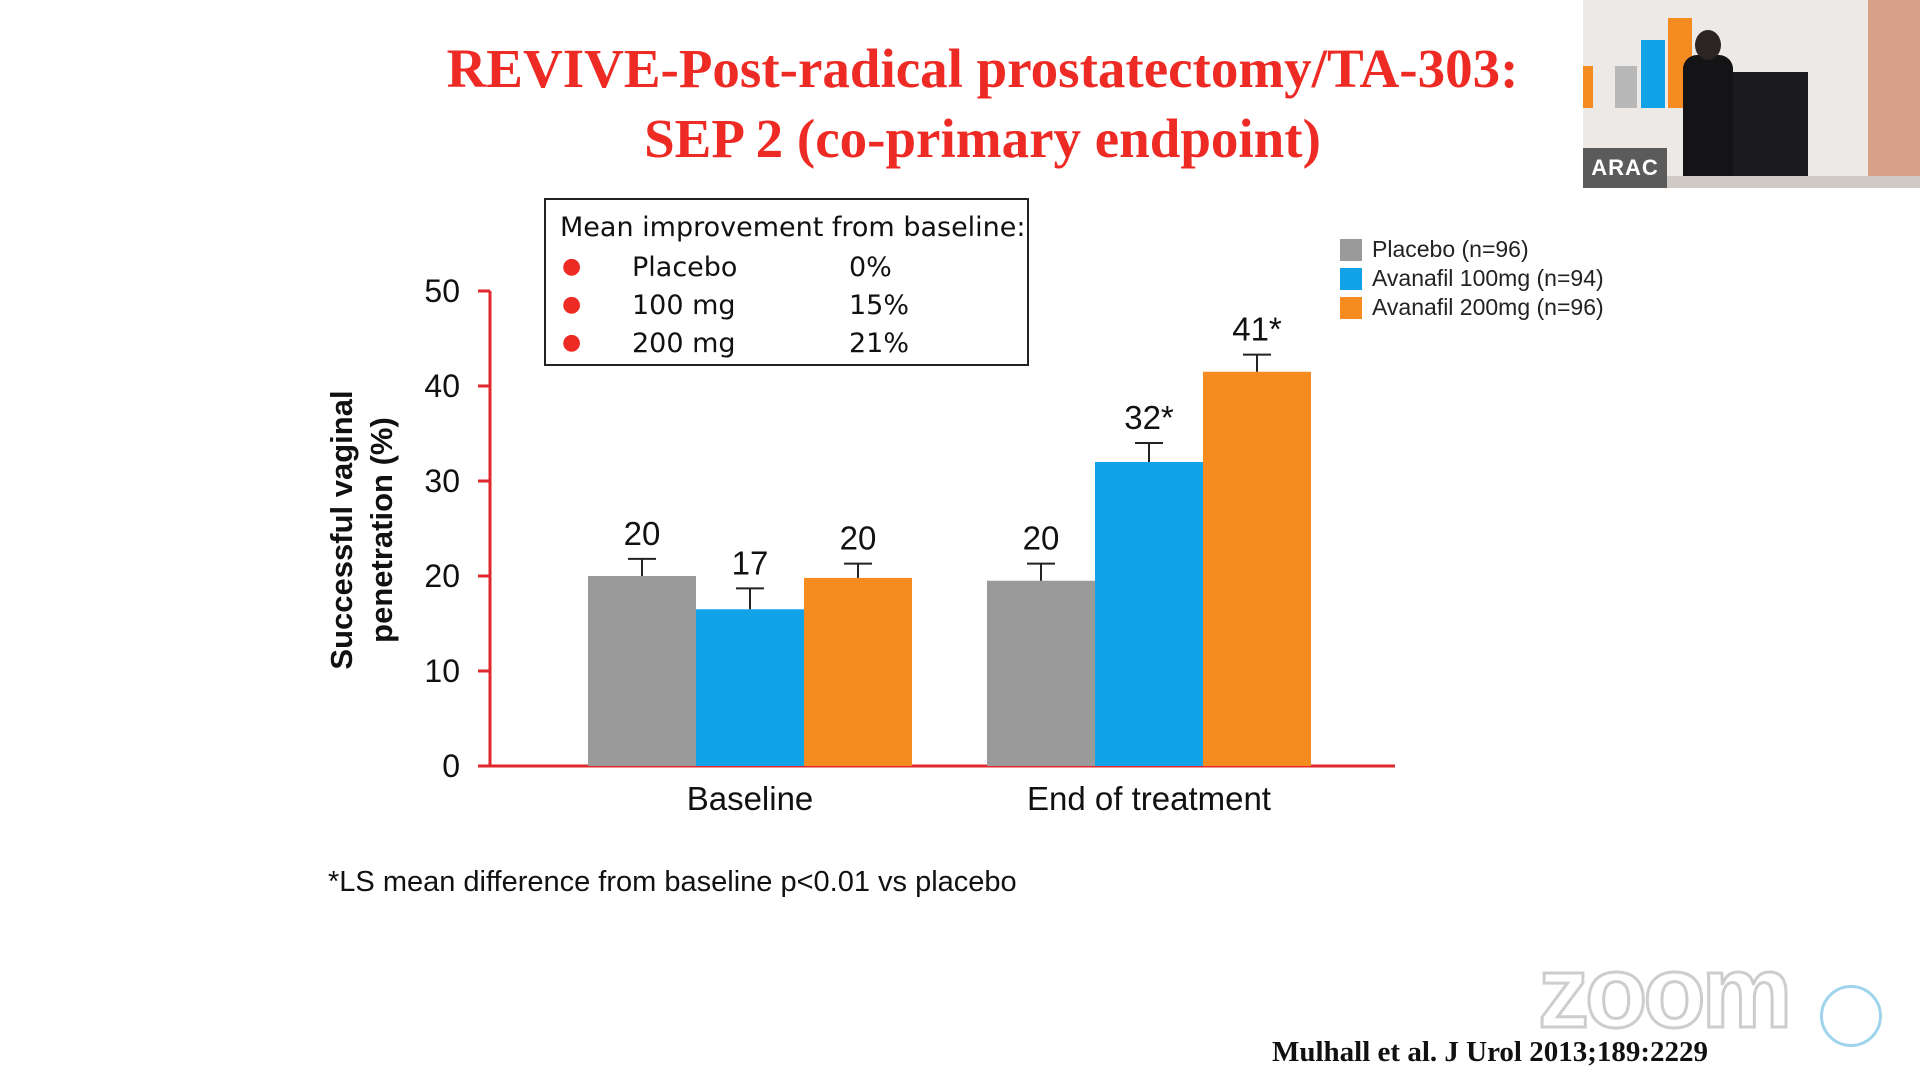 This screenshot has width=1920, height=1080. I want to click on x-category-label: Baseline, so click(750, 798).